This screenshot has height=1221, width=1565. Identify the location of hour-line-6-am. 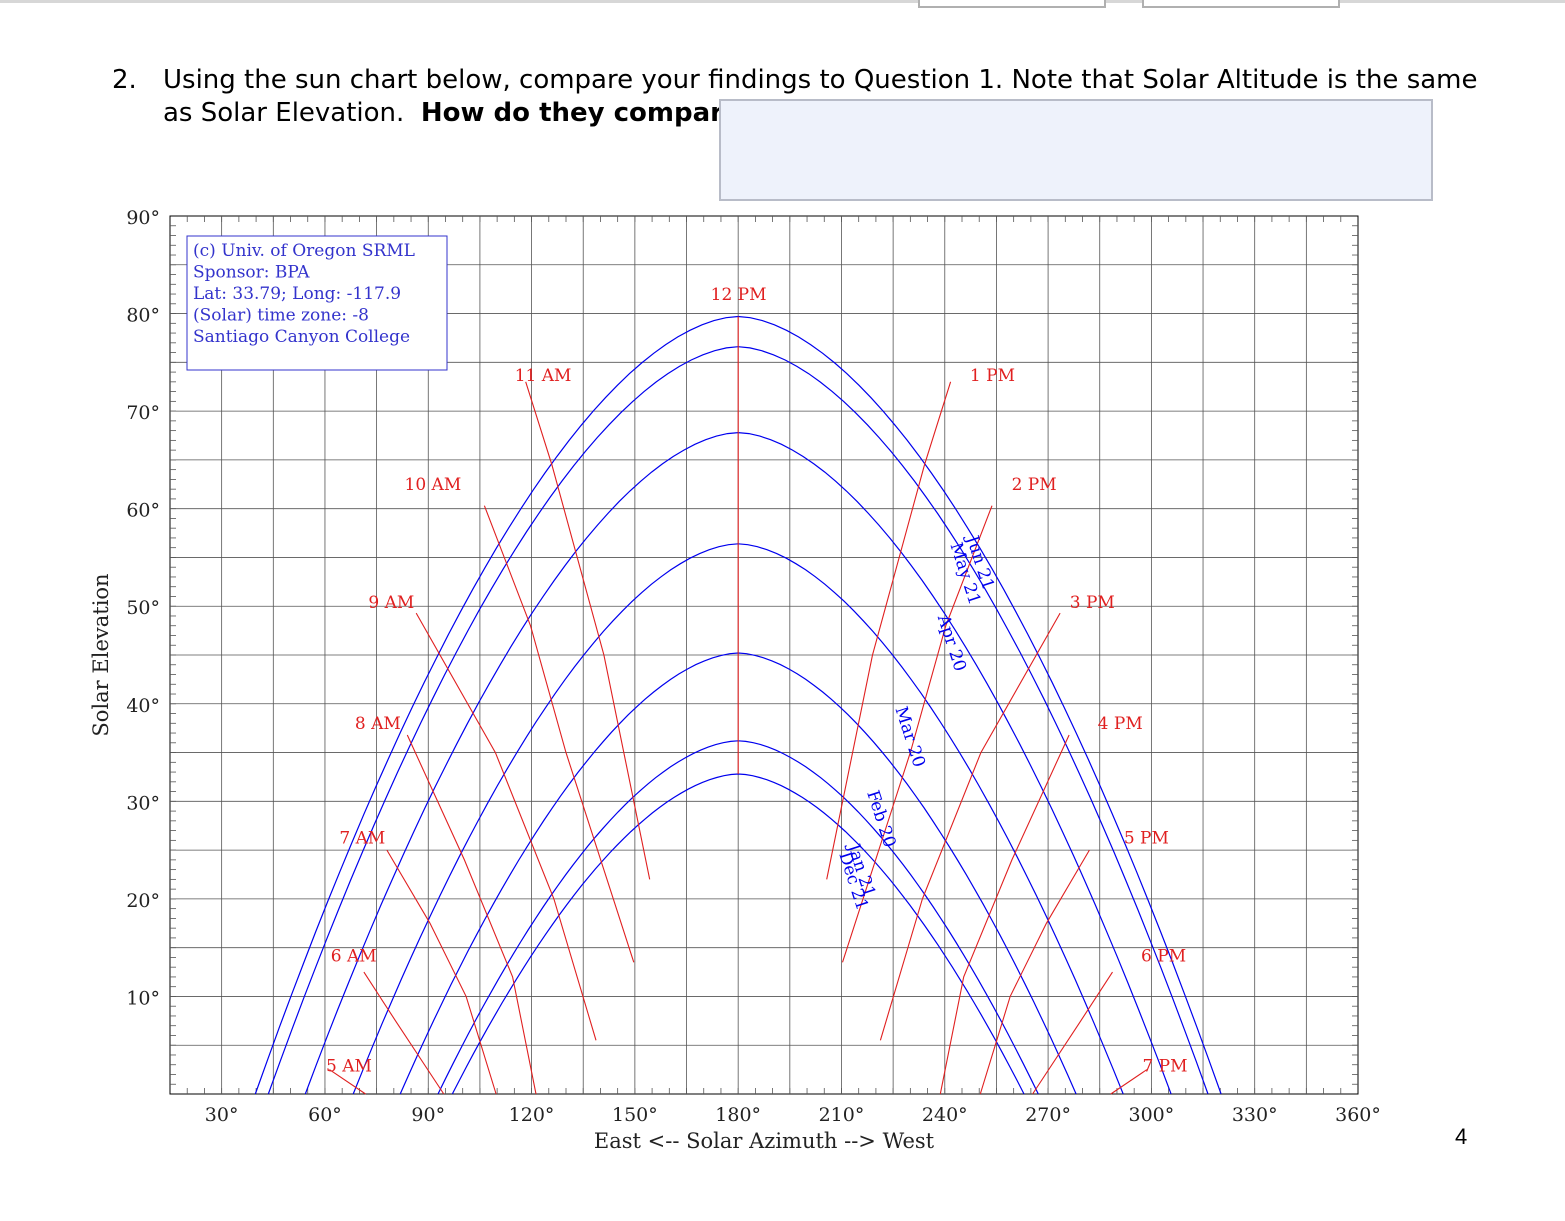
(404, 1033).